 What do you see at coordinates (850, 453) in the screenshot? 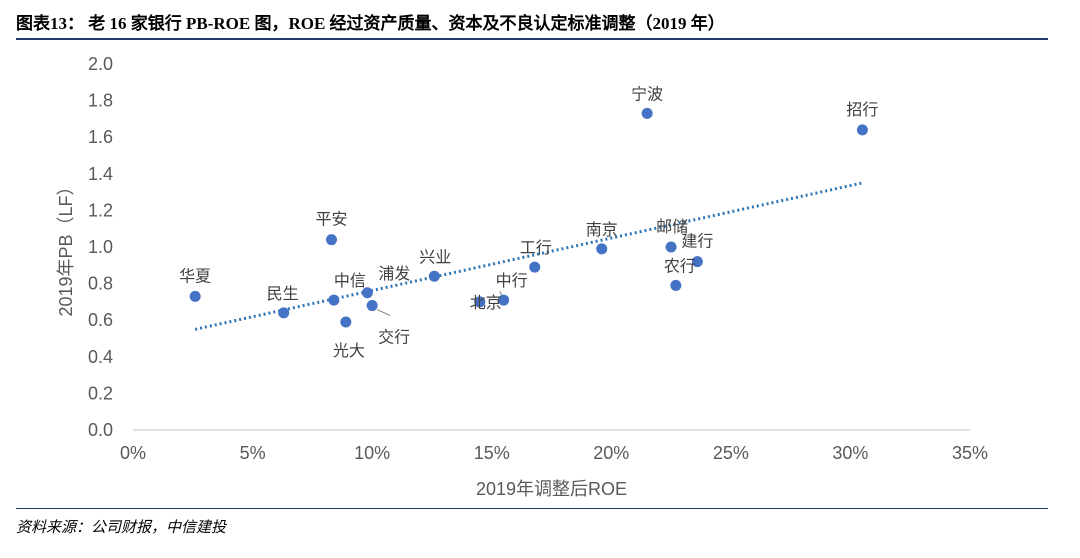
I see `x-tick-label: 30%` at bounding box center [850, 453].